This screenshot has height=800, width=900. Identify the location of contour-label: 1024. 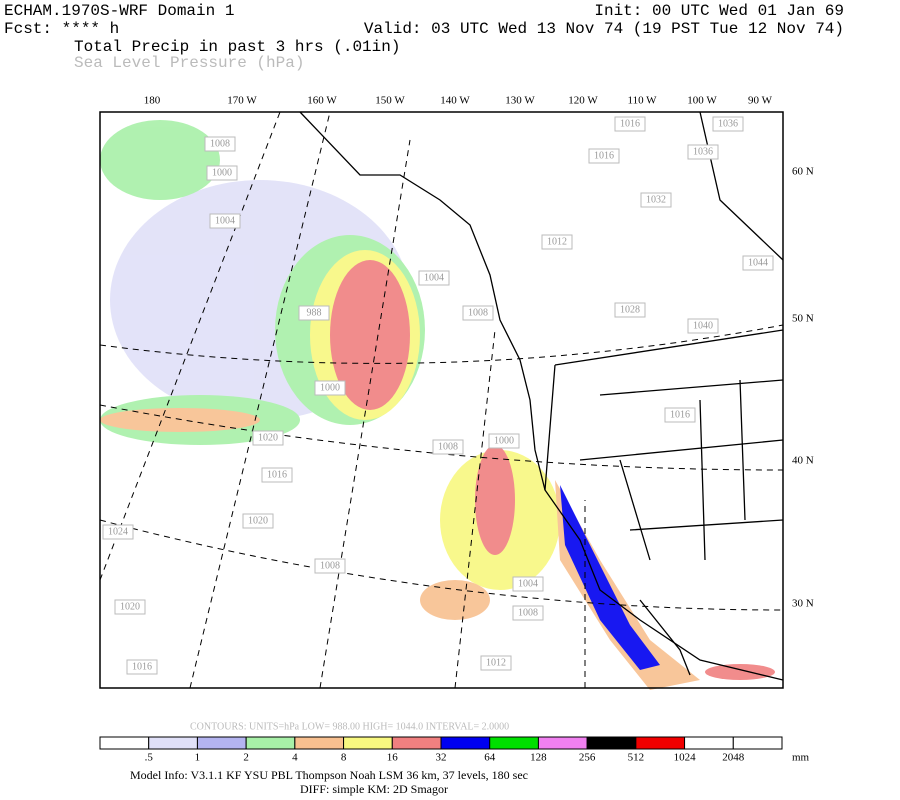
(118, 531).